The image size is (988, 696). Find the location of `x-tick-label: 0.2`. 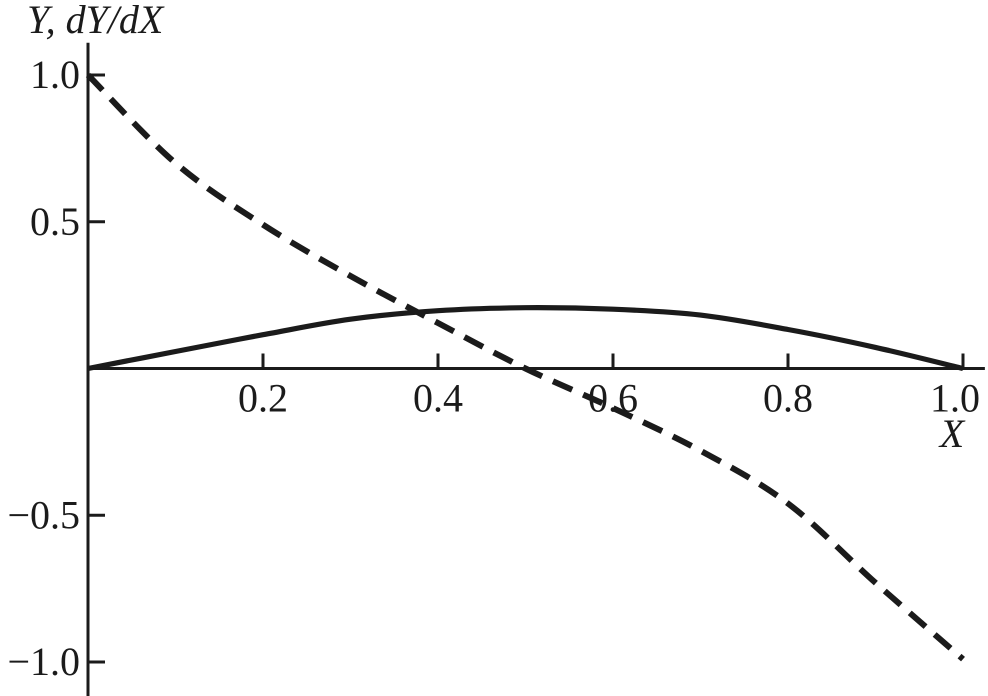

x-tick-label: 0.2 is located at coordinates (263, 398).